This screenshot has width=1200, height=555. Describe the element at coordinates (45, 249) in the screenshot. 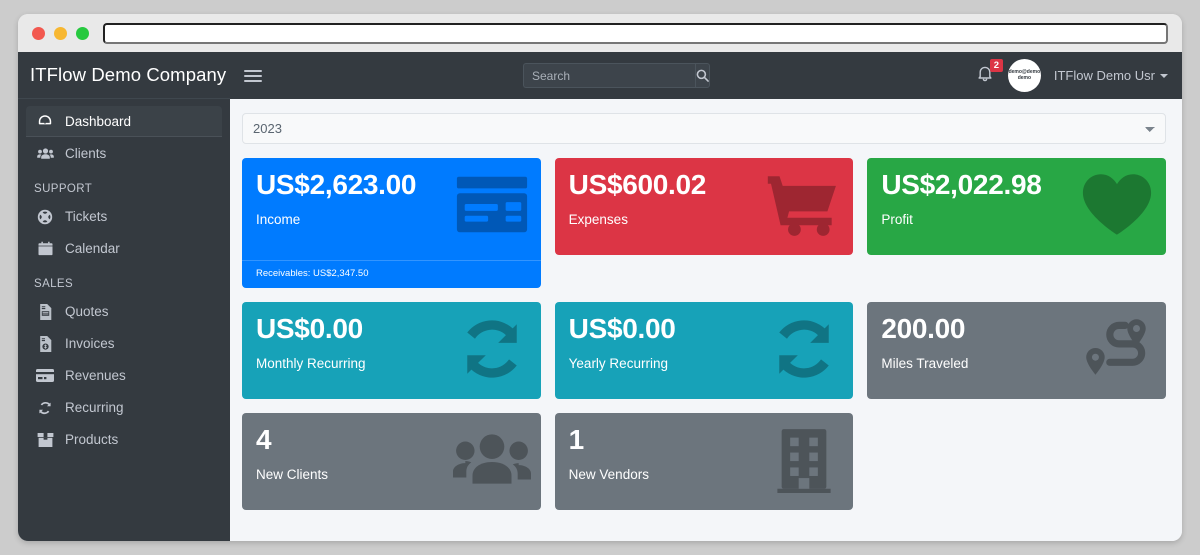

I see `calendar-icon` at that location.